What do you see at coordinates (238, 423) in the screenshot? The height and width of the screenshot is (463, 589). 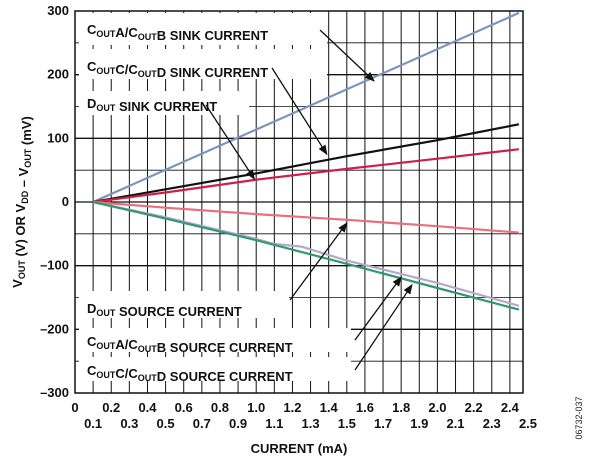 I see `x-tick-label: 0.9` at bounding box center [238, 423].